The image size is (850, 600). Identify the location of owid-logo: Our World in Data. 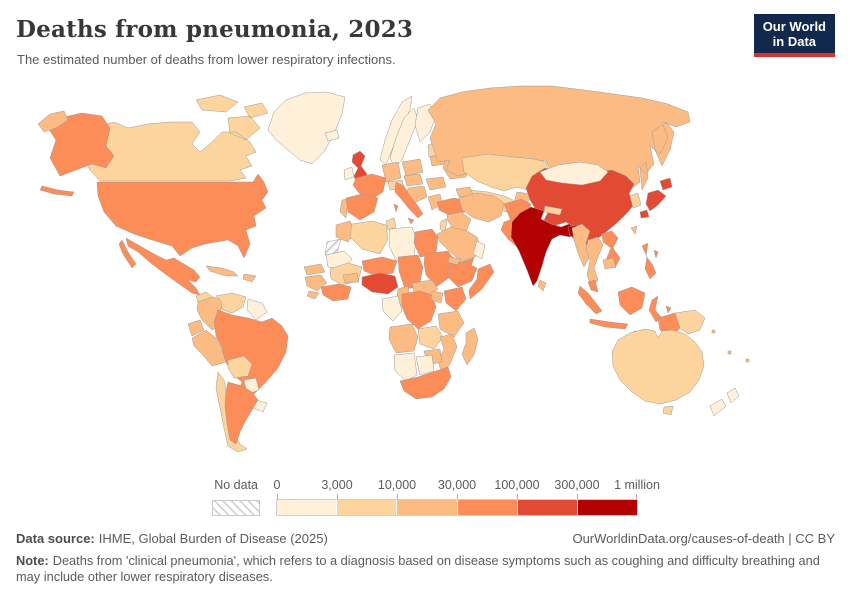
(794, 35).